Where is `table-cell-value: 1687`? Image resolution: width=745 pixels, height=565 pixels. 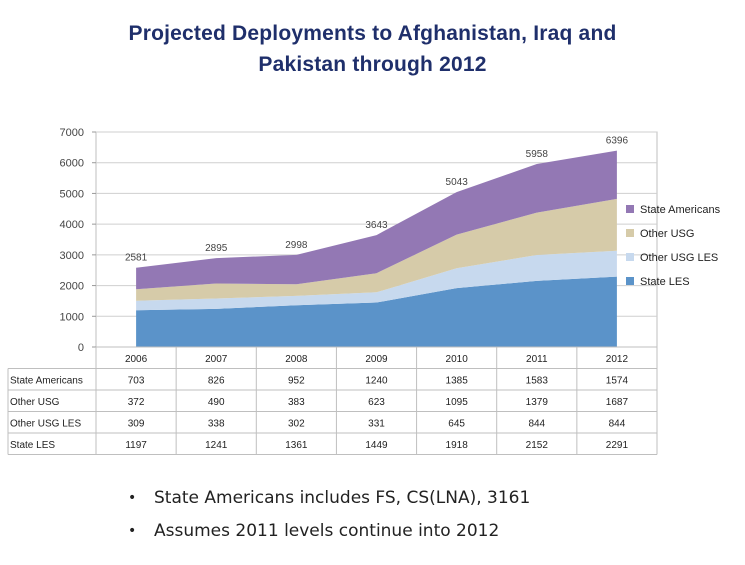 table-cell-value: 1687 is located at coordinates (617, 402).